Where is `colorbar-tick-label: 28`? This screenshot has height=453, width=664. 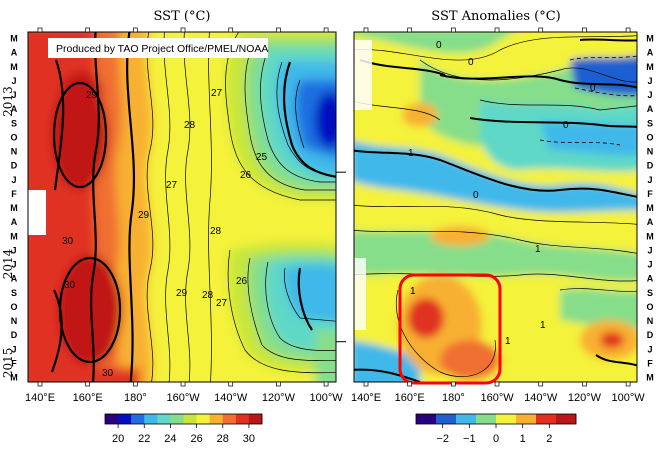
colorbar-tick-label: 28 is located at coordinates (223, 439).